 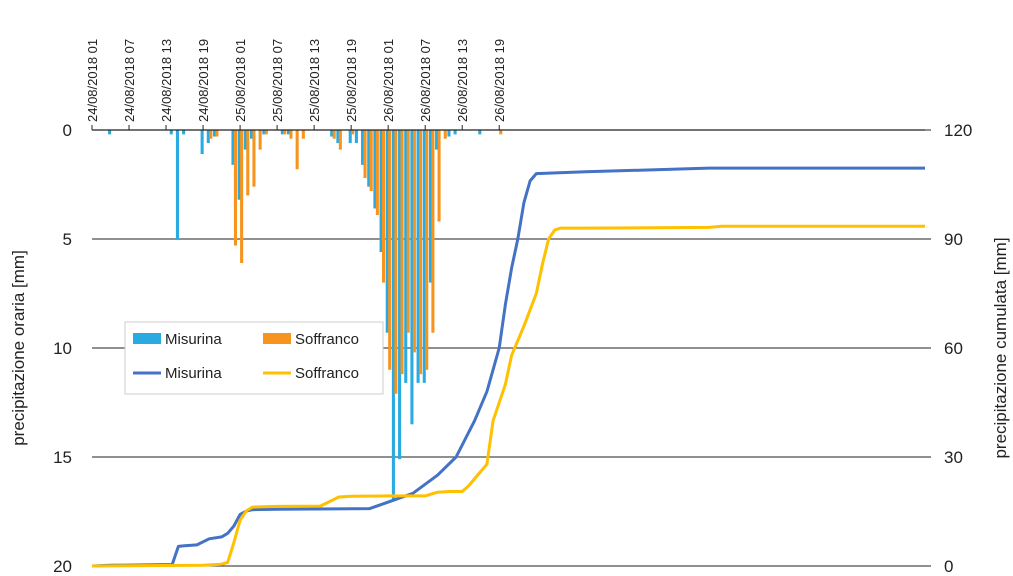 I want to click on x-tick-label: 25/08/2018 13, so click(x=314, y=80).